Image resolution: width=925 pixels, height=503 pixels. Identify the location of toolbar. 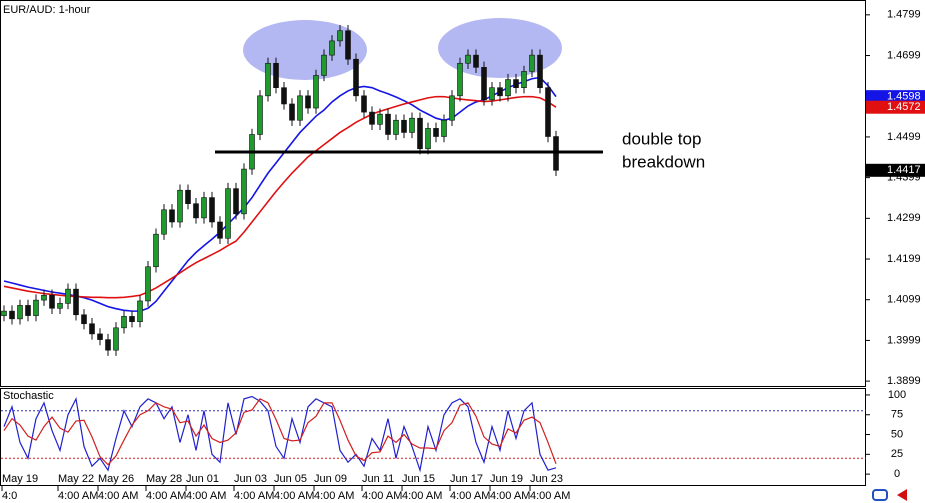
(889, 495).